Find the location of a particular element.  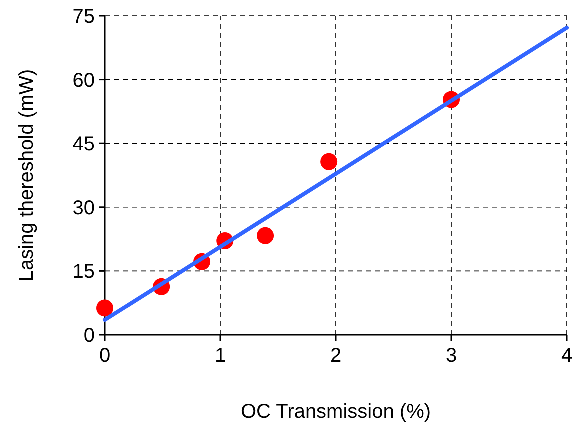

y-tick-label: 15 is located at coordinates (83, 272).